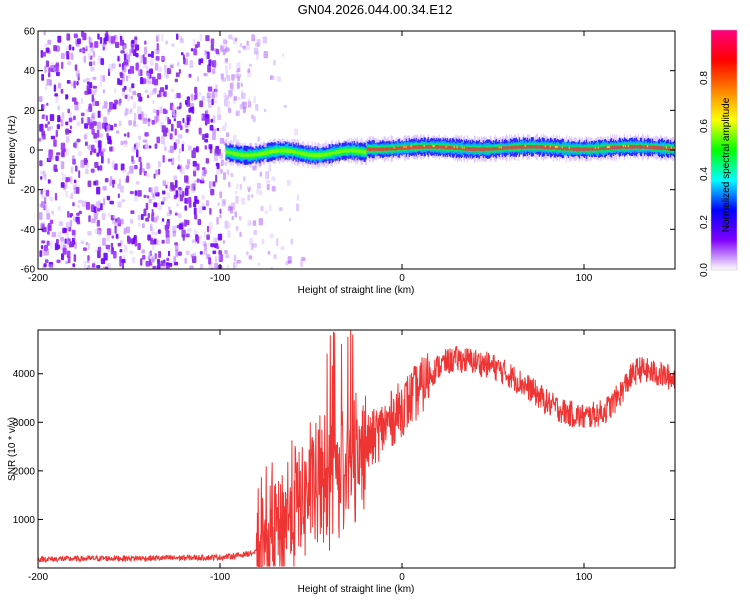  What do you see at coordinates (724, 150) in the screenshot?
I see `colorbar-gradient` at bounding box center [724, 150].